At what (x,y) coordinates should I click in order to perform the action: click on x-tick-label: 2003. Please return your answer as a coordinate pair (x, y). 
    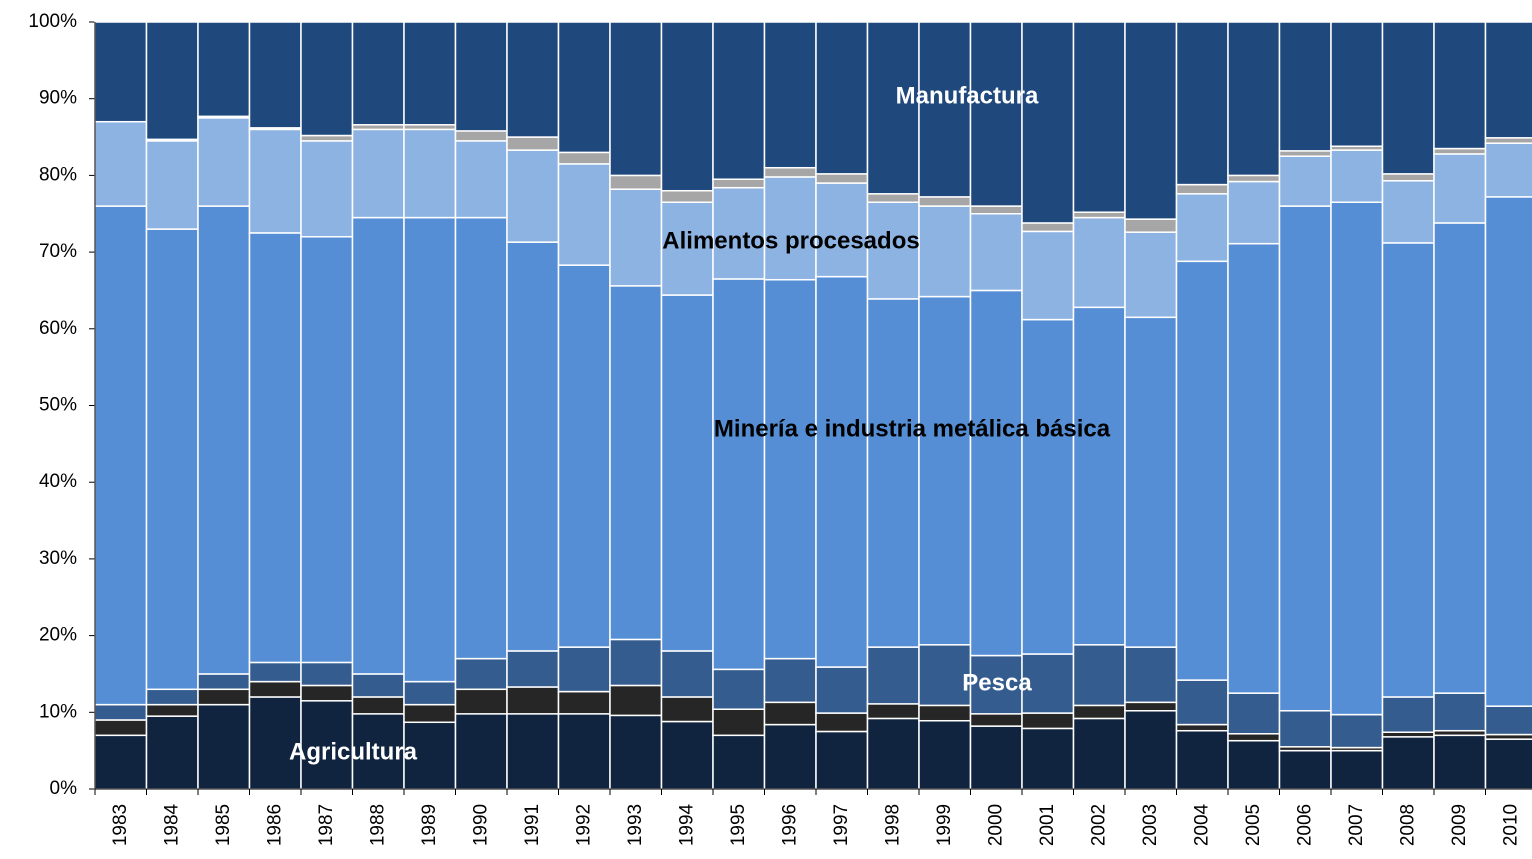
    Looking at the image, I should click on (1150, 825).